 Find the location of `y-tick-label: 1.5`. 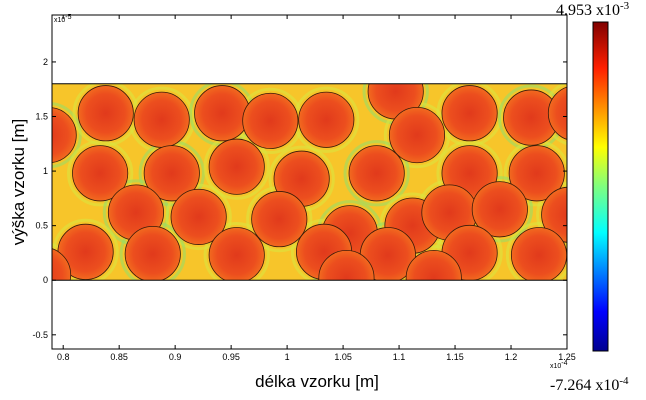

y-tick-label: 1.5 is located at coordinates (41, 117).